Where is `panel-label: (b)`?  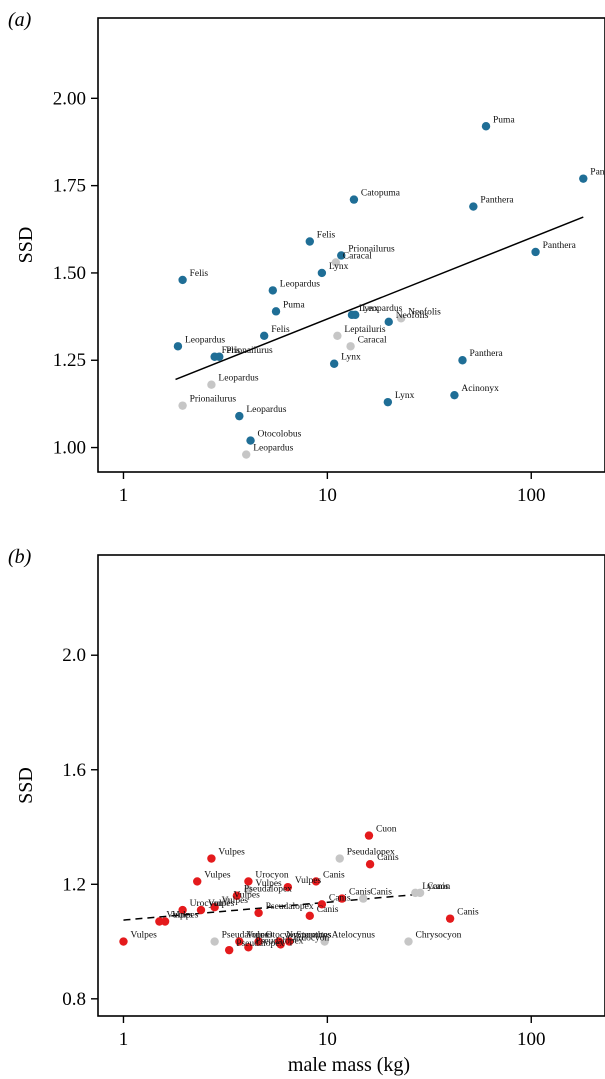
panel-label: (b) is located at coordinates (20, 557).